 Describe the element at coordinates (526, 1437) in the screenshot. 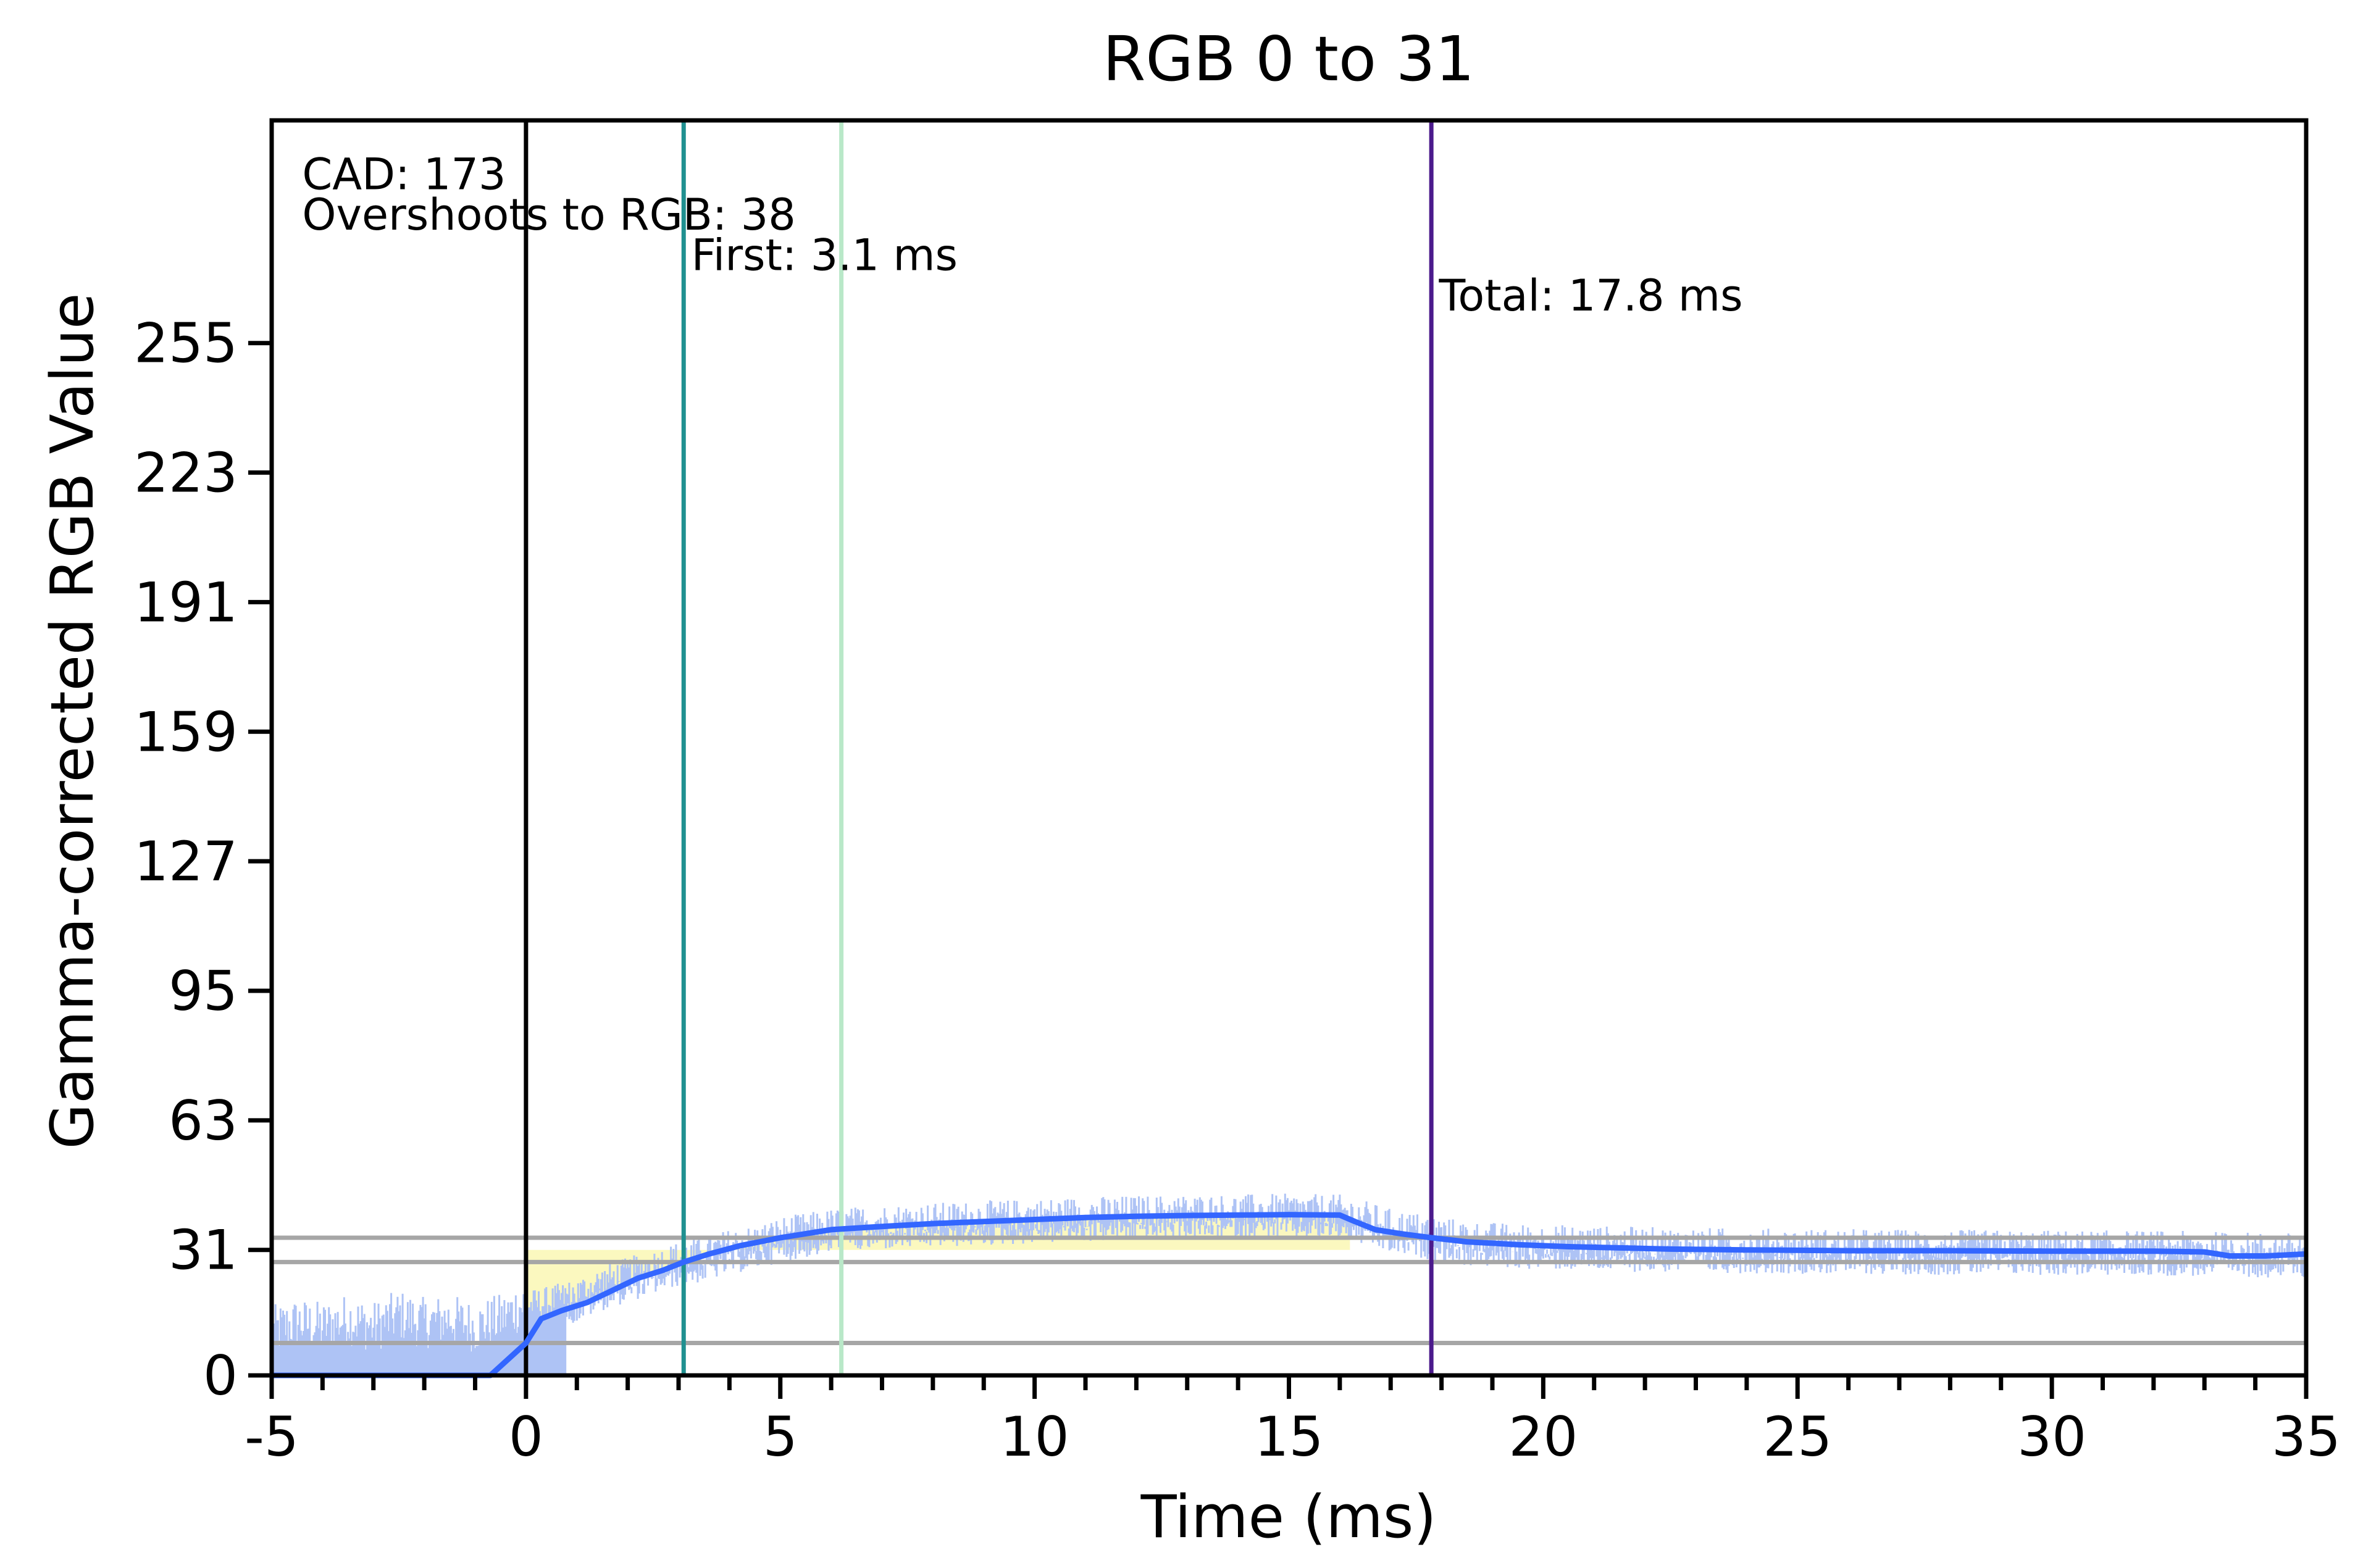

I see `x-tick-label: 0` at that location.